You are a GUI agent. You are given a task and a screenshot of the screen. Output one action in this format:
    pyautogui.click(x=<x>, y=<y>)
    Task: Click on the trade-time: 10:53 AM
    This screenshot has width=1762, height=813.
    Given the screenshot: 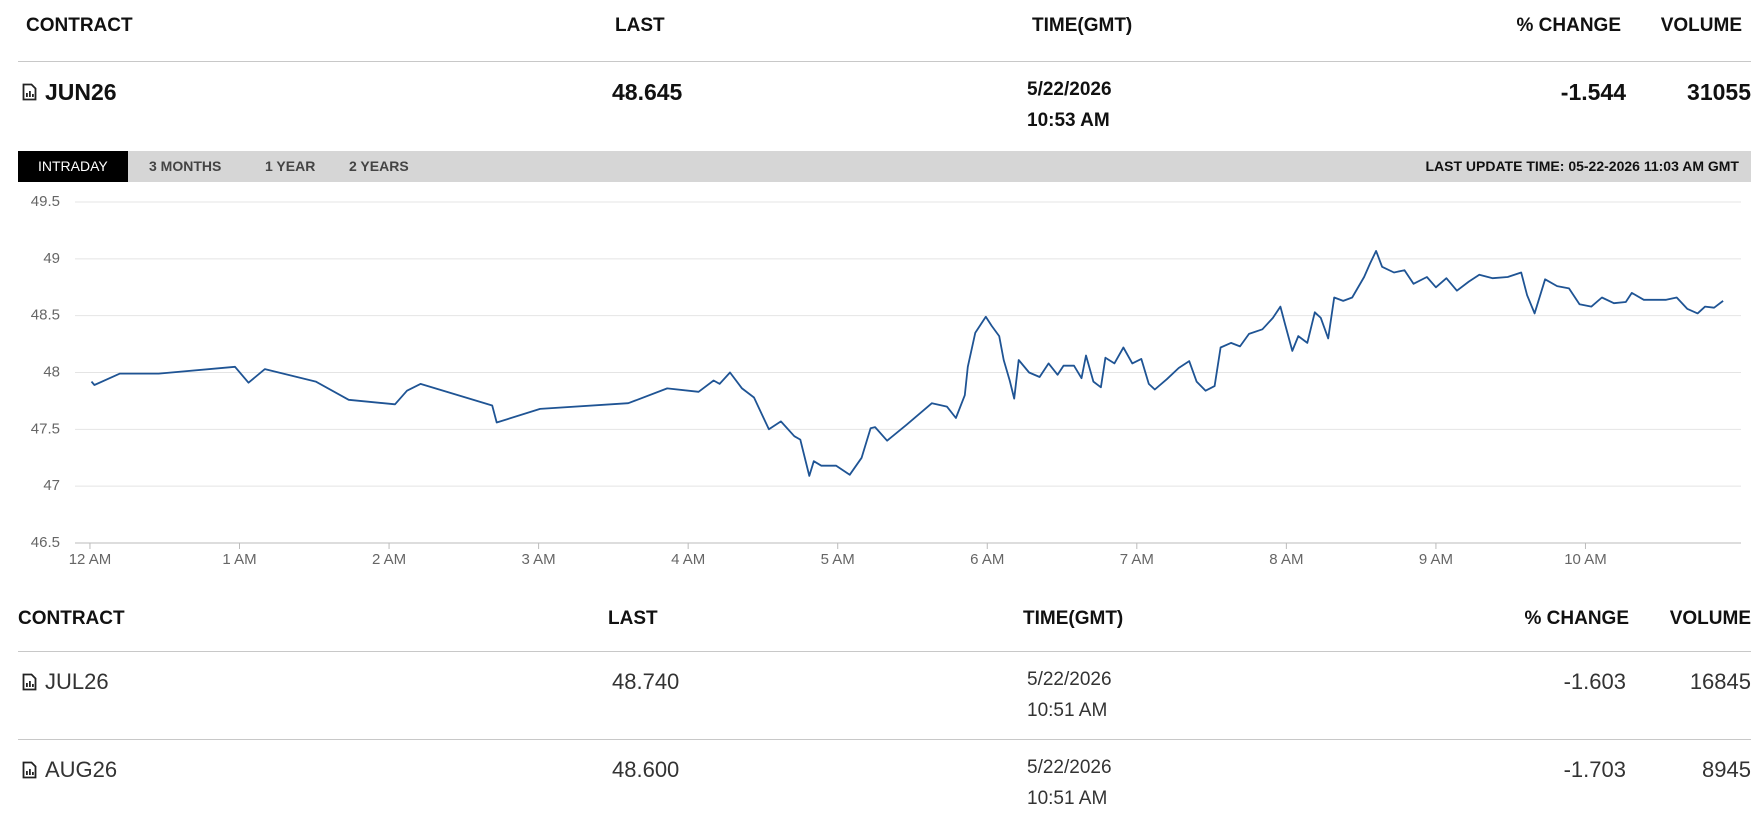 What is the action you would take?
    pyautogui.click(x=1068, y=120)
    